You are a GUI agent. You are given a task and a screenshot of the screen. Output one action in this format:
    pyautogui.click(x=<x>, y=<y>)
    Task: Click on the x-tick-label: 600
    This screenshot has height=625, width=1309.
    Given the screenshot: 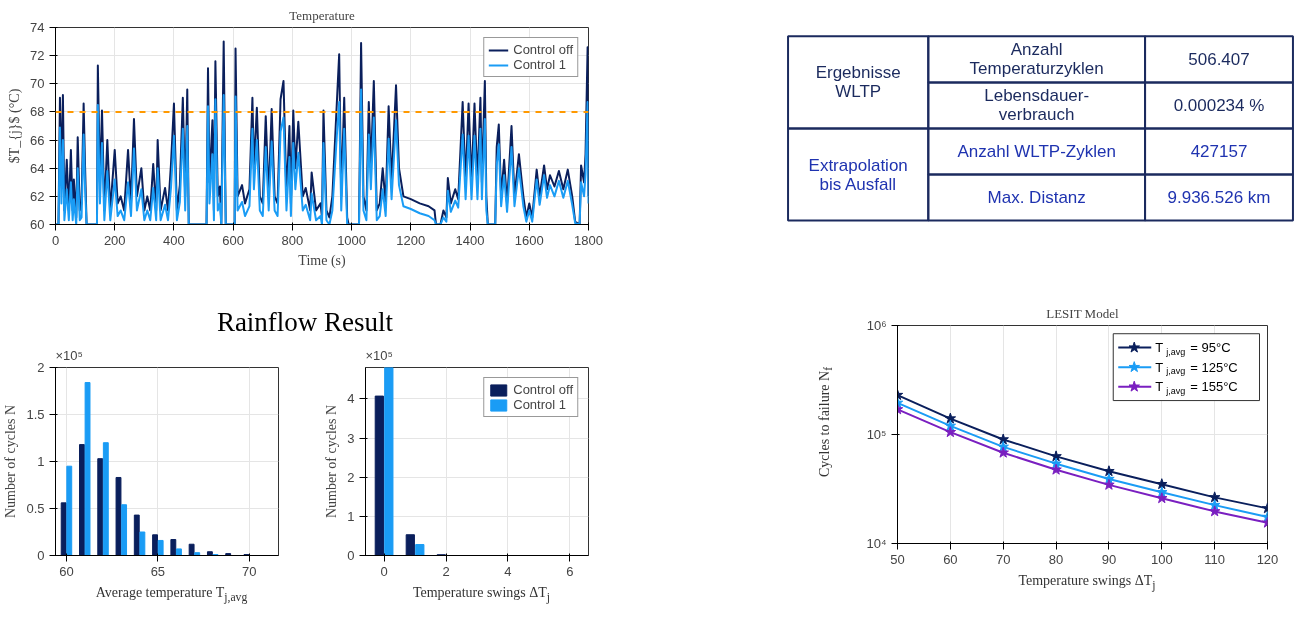 What is the action you would take?
    pyautogui.click(x=233, y=240)
    